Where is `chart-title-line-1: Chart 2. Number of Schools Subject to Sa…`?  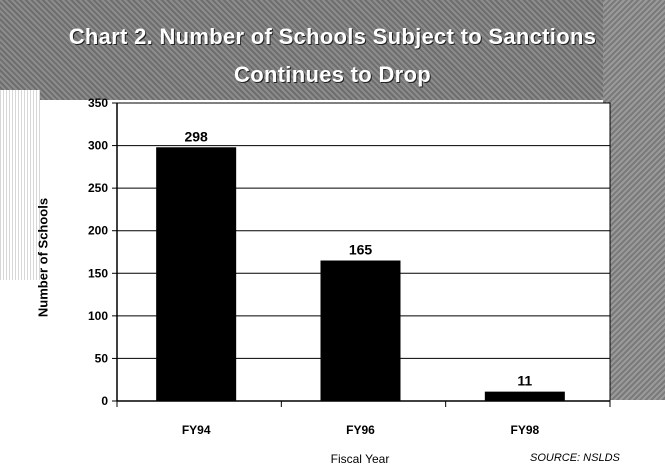
chart-title-line-1: Chart 2. Number of Schools Subject to Sa… is located at coordinates (332, 36).